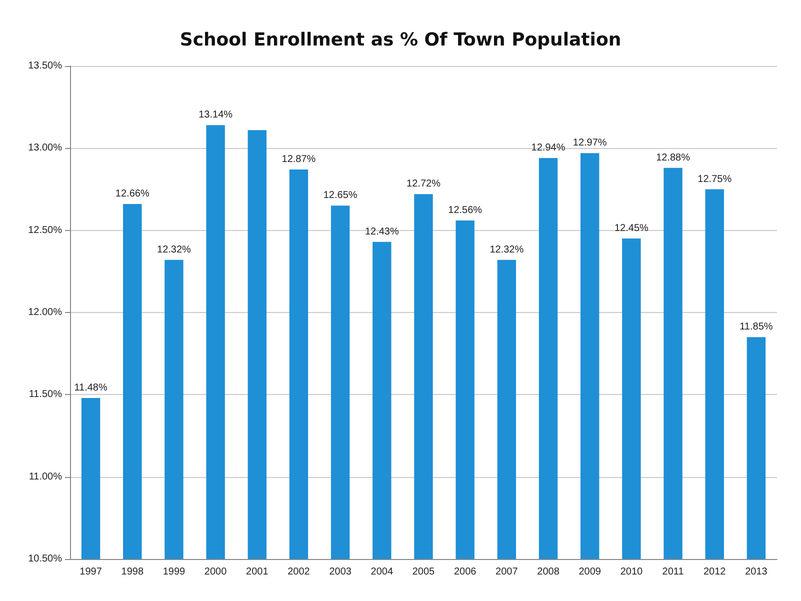 The width and height of the screenshot is (801, 601). What do you see at coordinates (423, 184) in the screenshot?
I see `data-label: 12.72%` at bounding box center [423, 184].